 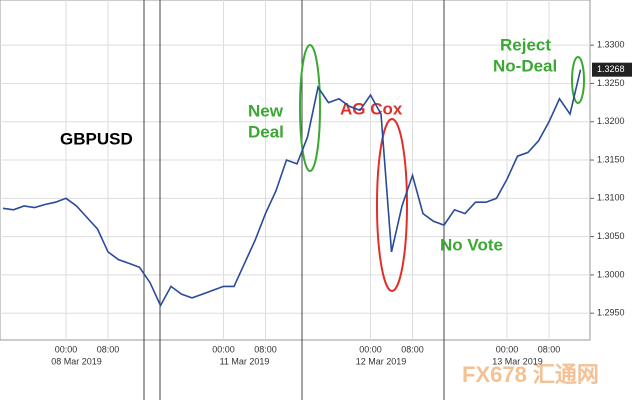 What do you see at coordinates (76, 361) in the screenshot?
I see `x-date-label: 08 Mar 2019` at bounding box center [76, 361].